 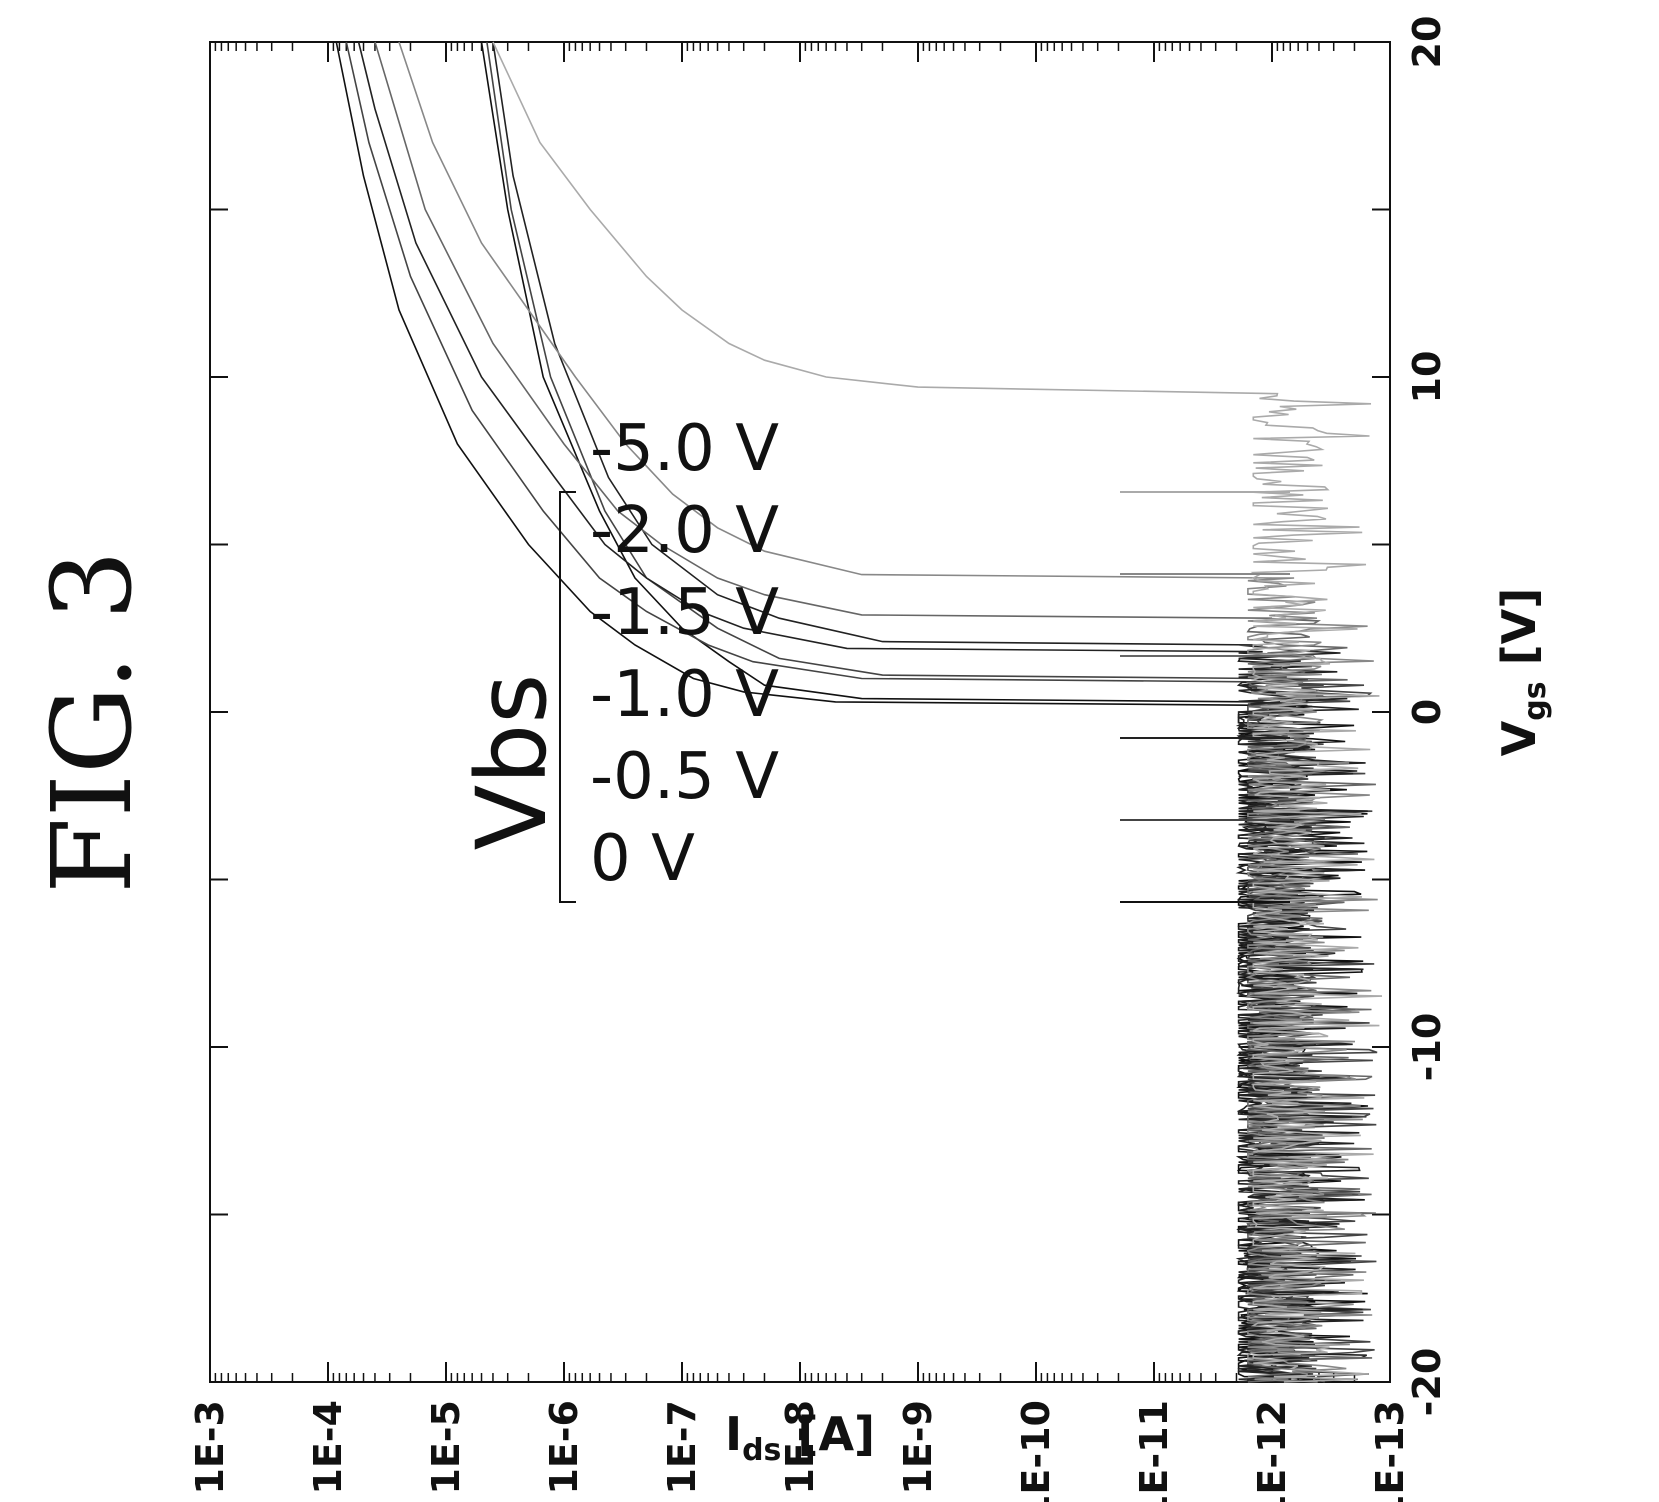 I want to click on y-axis-title-main: I, so click(x=733, y=1434).